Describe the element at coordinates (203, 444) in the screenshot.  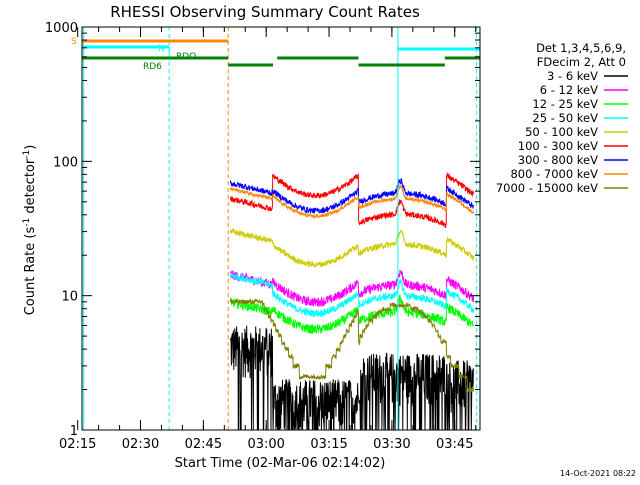
I see `x-tick-label: 02:45` at that location.